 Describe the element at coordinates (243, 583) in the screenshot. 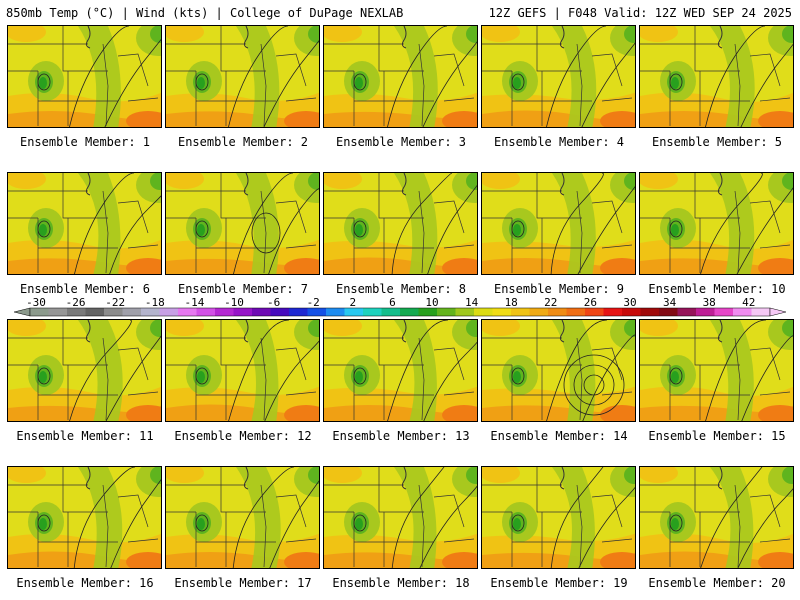

I see `ensemble-member-label: Ensemble Member: 17` at that location.